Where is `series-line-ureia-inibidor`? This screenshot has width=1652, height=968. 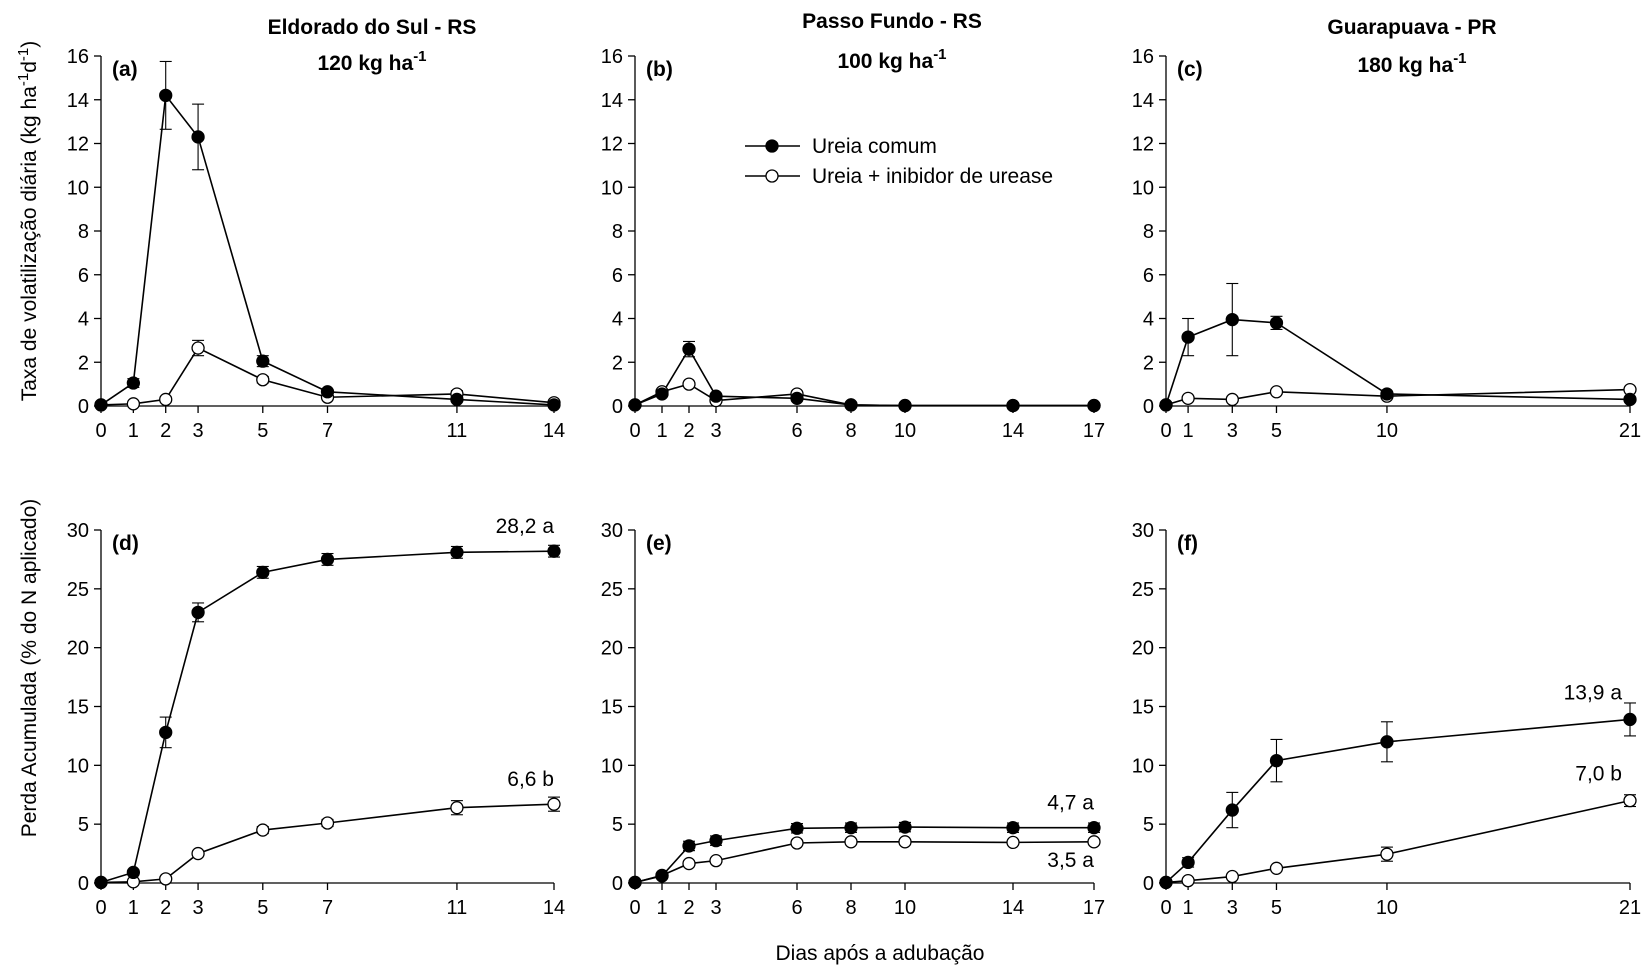 series-line-ureia-inibidor is located at coordinates (864, 395).